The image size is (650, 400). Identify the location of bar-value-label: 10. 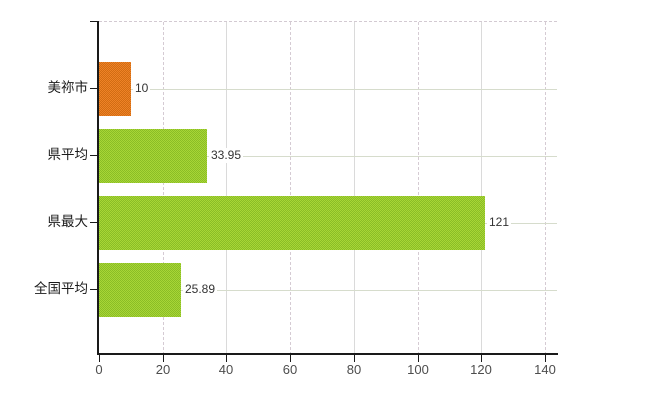
(142, 88).